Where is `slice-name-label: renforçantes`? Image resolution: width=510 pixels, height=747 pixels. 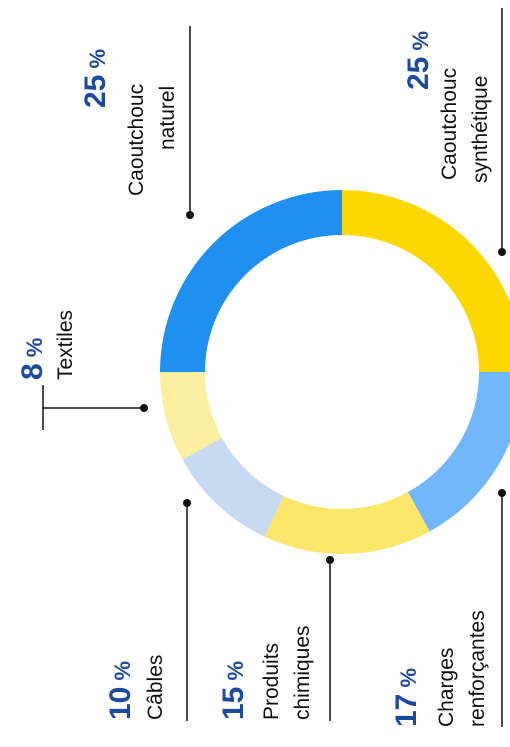
slice-name-label: renforçantes is located at coordinates (477, 668).